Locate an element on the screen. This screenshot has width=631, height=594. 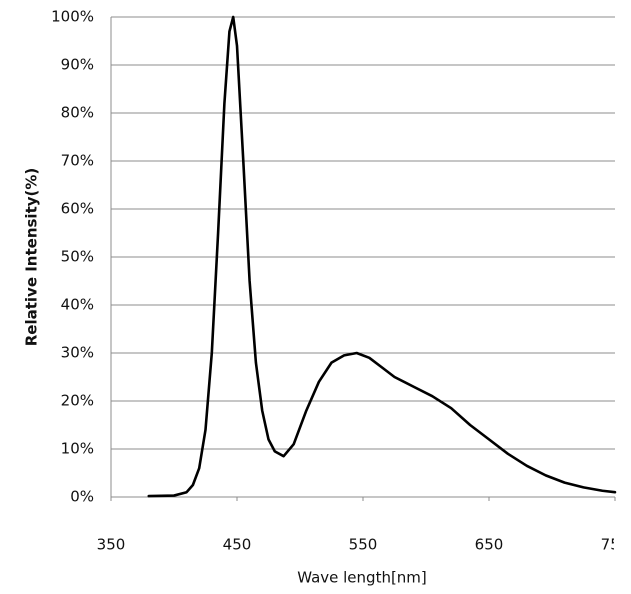
y-tick-label: 40% is located at coordinates (77, 305).